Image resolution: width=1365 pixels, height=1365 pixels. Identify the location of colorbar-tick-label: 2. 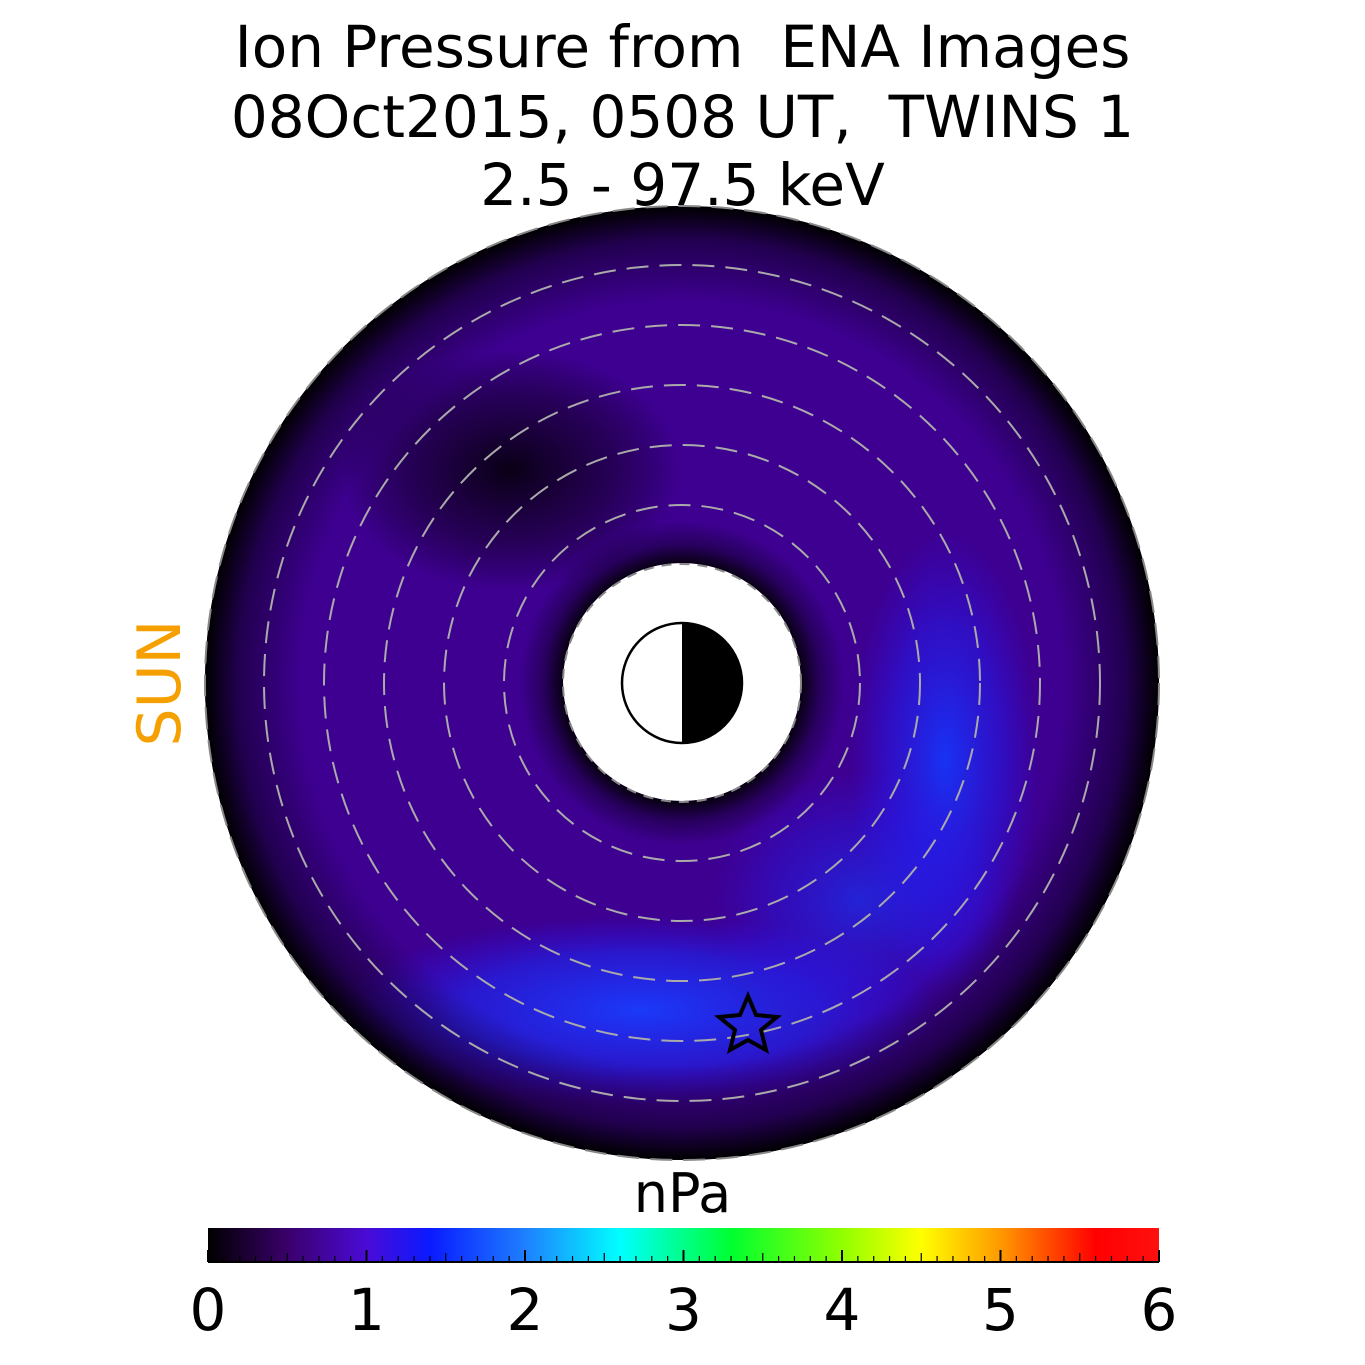
(525, 1310).